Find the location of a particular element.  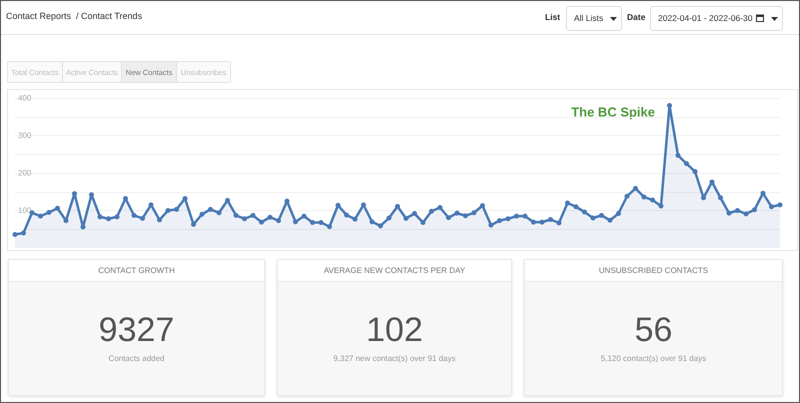

chart-title: Contact Reports / Contact Trends is located at coordinates (74, 16).